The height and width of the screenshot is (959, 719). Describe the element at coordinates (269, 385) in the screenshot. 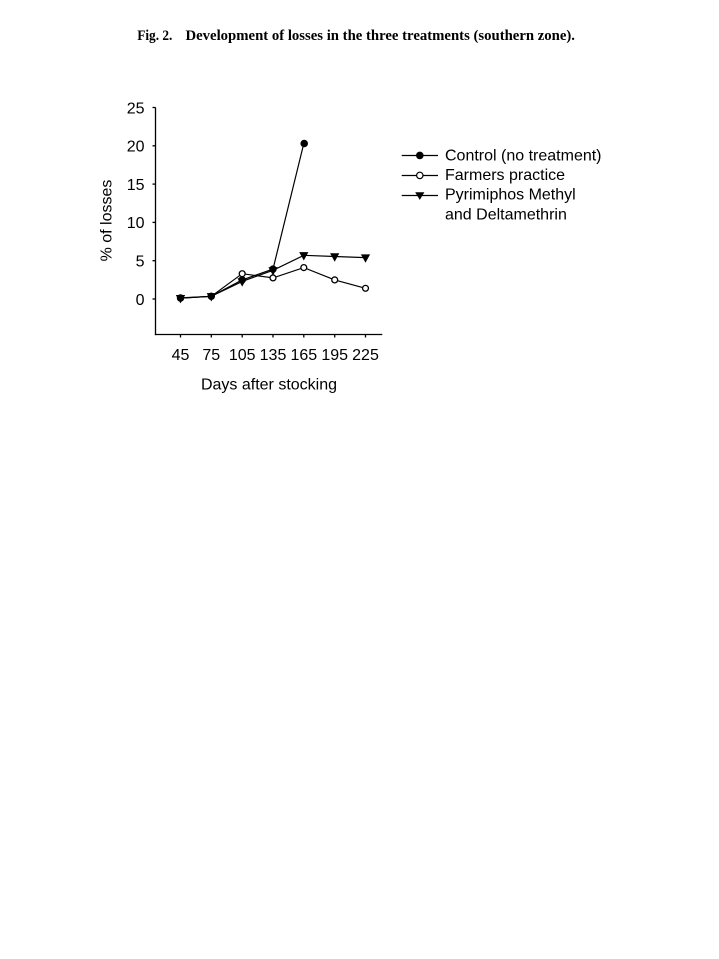

I see `svg-text: Days after stocking` at that location.